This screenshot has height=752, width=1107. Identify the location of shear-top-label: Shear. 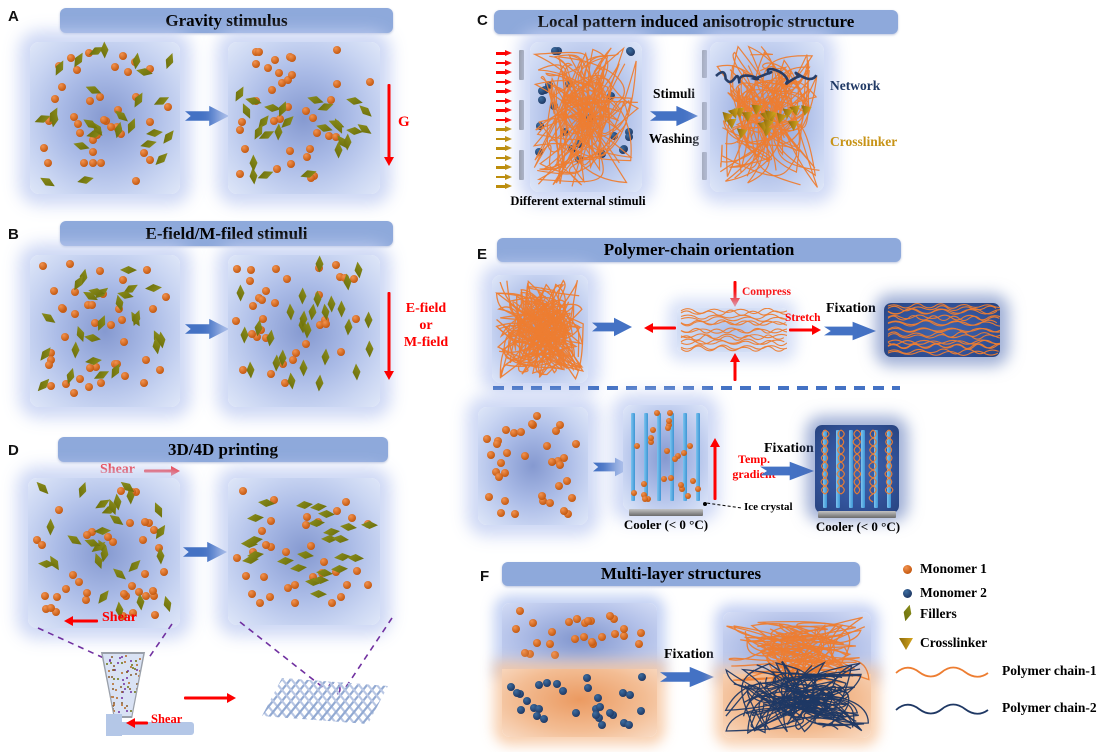
(117, 469).